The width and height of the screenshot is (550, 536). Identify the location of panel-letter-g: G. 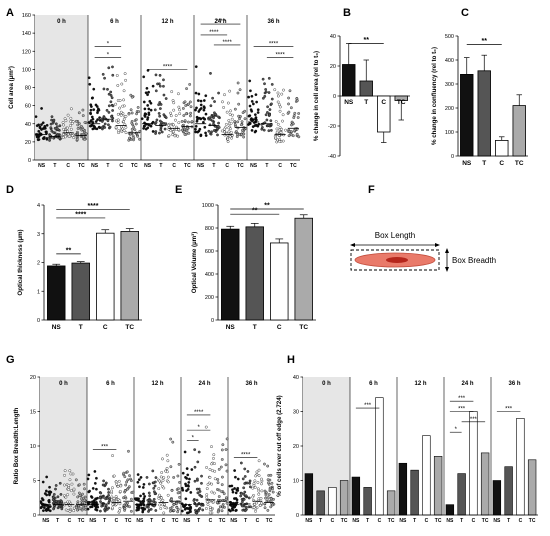
(10, 360).